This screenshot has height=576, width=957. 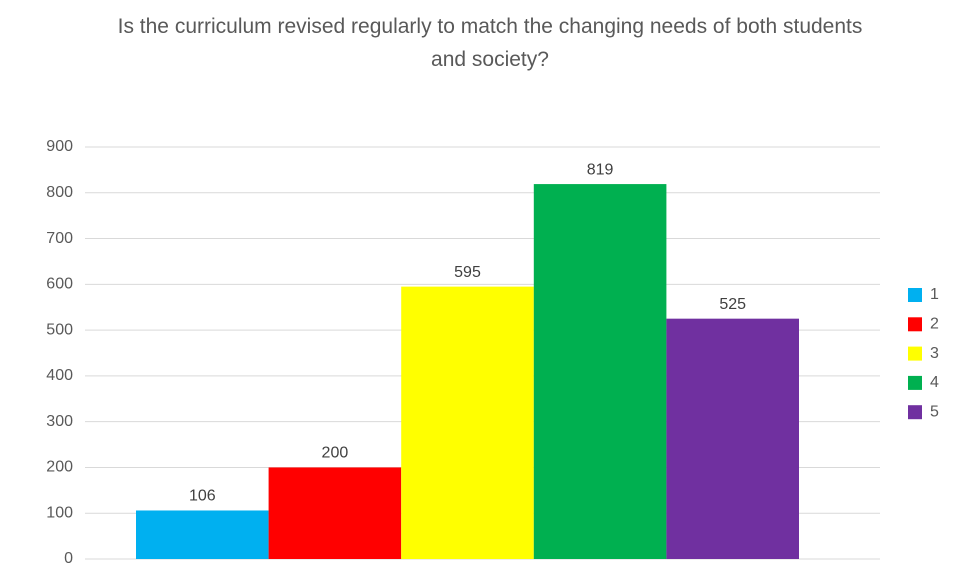 What do you see at coordinates (59, 512) in the screenshot?
I see `y-tick-label: 100` at bounding box center [59, 512].